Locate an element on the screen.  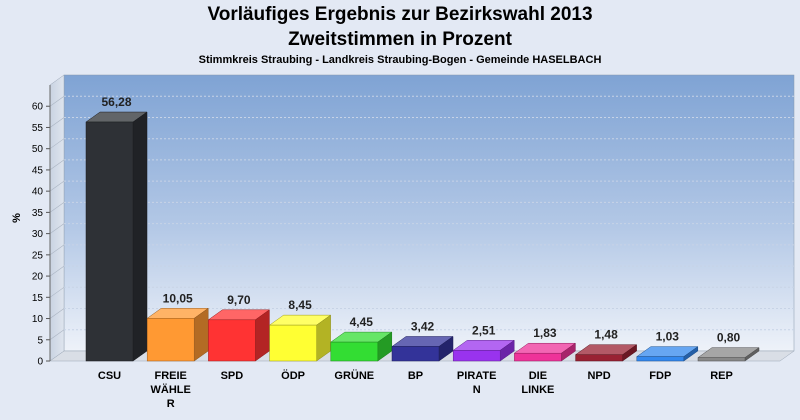
data-label: 4,45 is located at coordinates (362, 322).